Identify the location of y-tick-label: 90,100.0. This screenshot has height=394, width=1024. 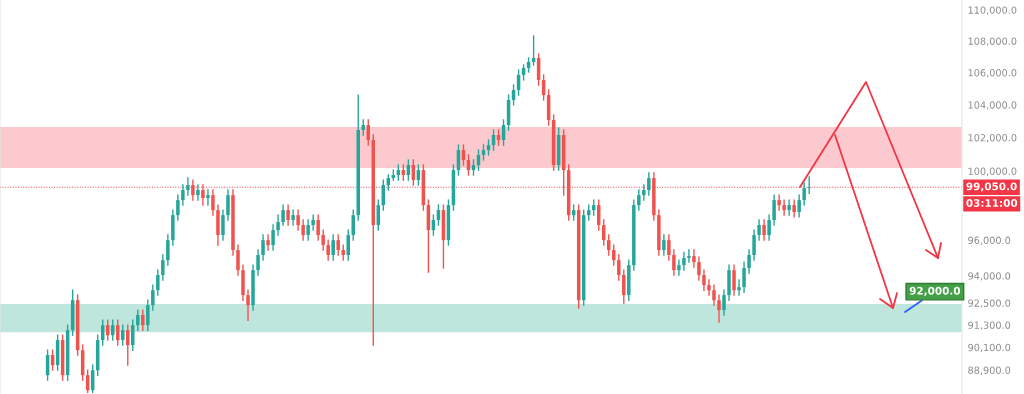
(989, 348).